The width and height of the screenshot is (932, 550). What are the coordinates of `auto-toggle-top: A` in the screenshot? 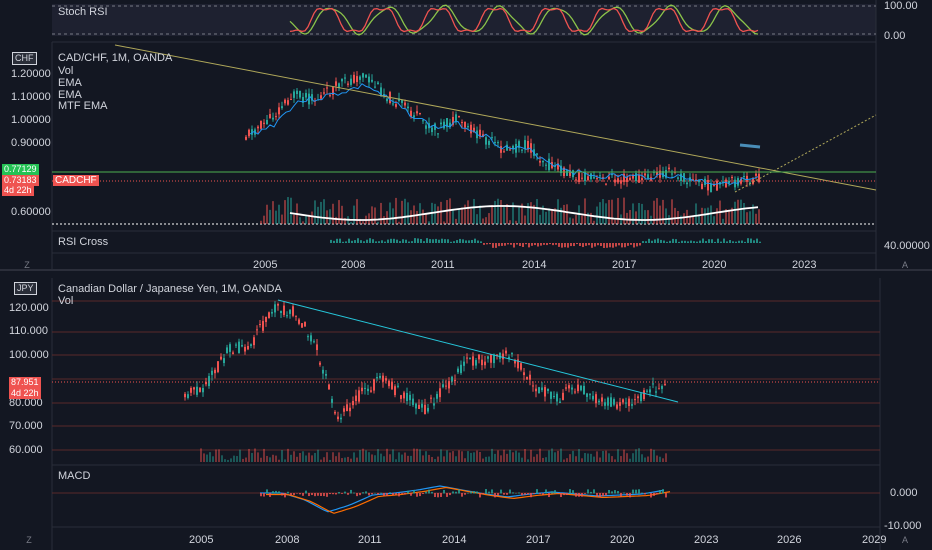 It's located at (904, 265).